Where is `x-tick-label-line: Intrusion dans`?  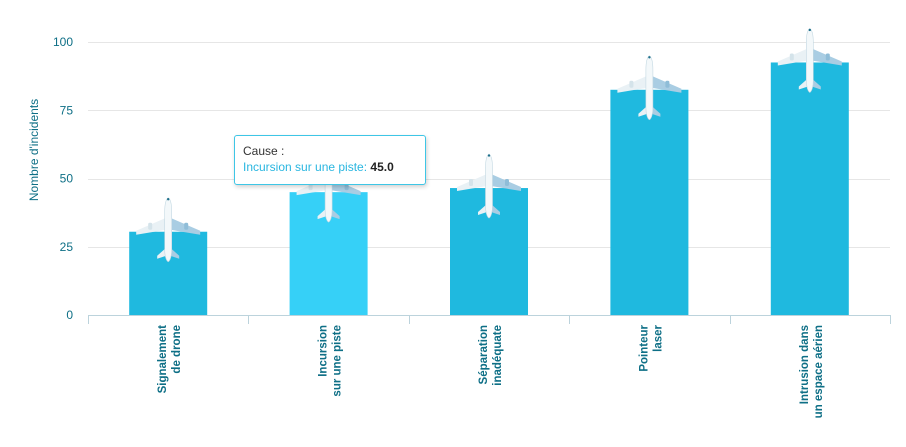
x-tick-label-line: Intrusion dans is located at coordinates (805, 364).